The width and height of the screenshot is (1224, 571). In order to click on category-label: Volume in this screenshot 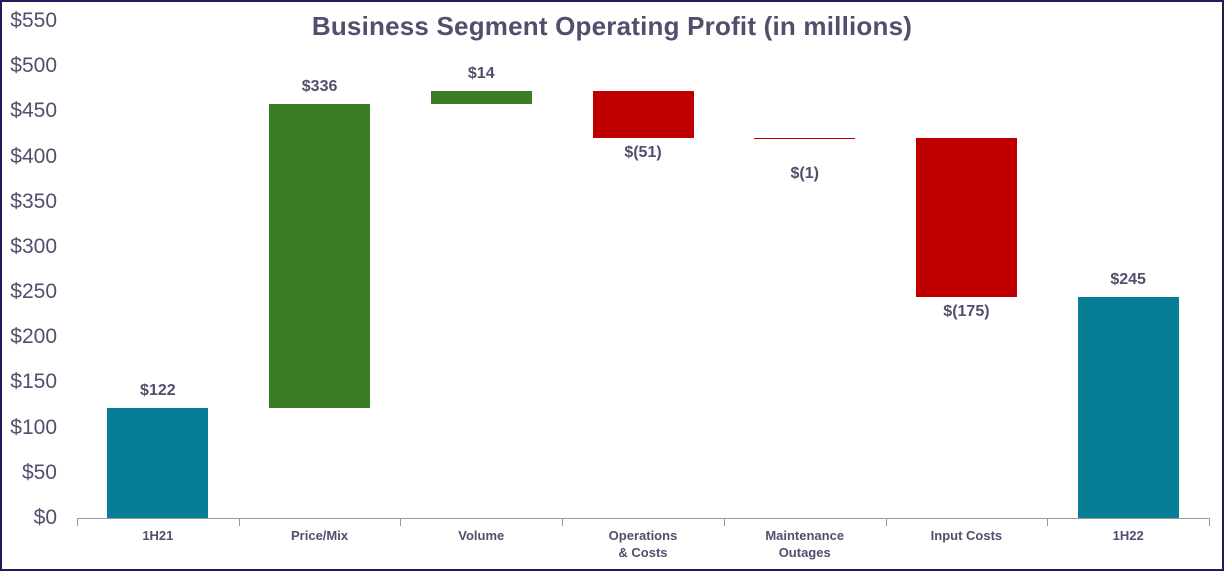, I will do `click(481, 535)`.